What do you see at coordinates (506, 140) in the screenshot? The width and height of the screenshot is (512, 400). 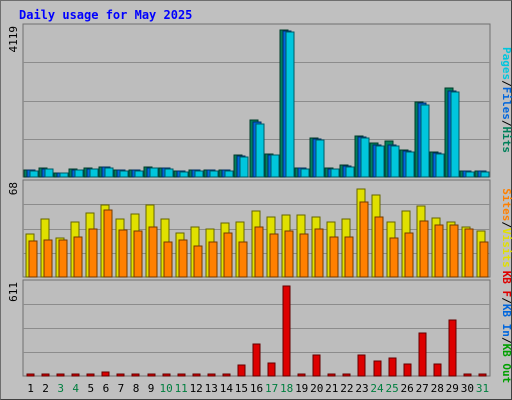 I see `legend-item: Hits` at bounding box center [506, 140].